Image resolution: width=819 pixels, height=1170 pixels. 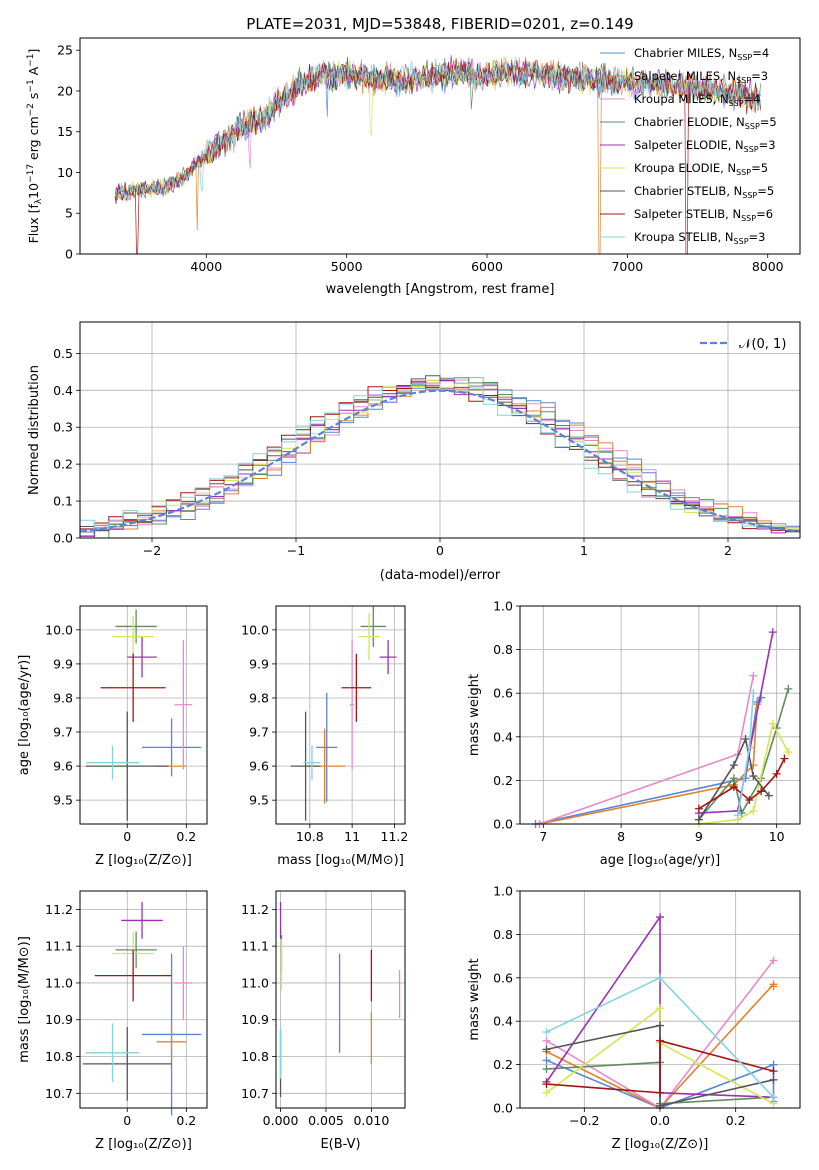 I want to click on age-vs-mass-xtick-label: 10.8, so click(x=310, y=836).